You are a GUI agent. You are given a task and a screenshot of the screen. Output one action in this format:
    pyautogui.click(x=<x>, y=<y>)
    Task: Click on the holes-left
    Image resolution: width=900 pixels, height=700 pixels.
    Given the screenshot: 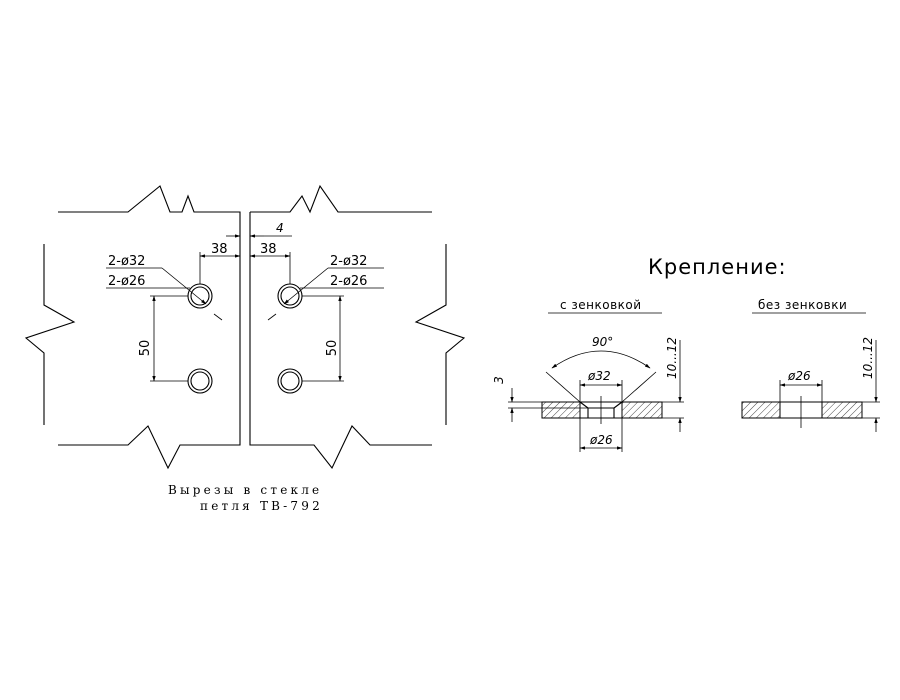 What is the action you would take?
    pyautogui.click(x=200, y=338)
    